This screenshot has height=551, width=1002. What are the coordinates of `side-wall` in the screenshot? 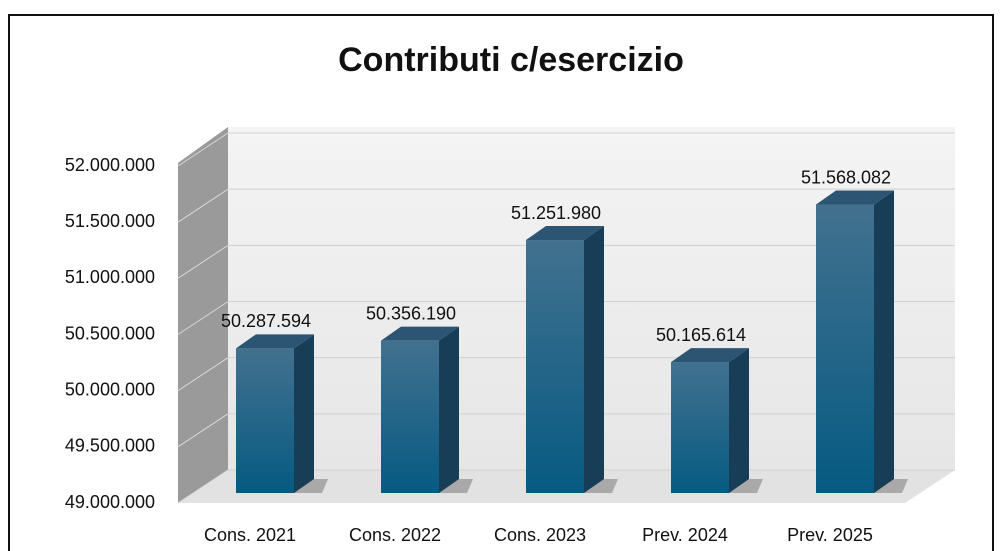 It's located at (203, 315).